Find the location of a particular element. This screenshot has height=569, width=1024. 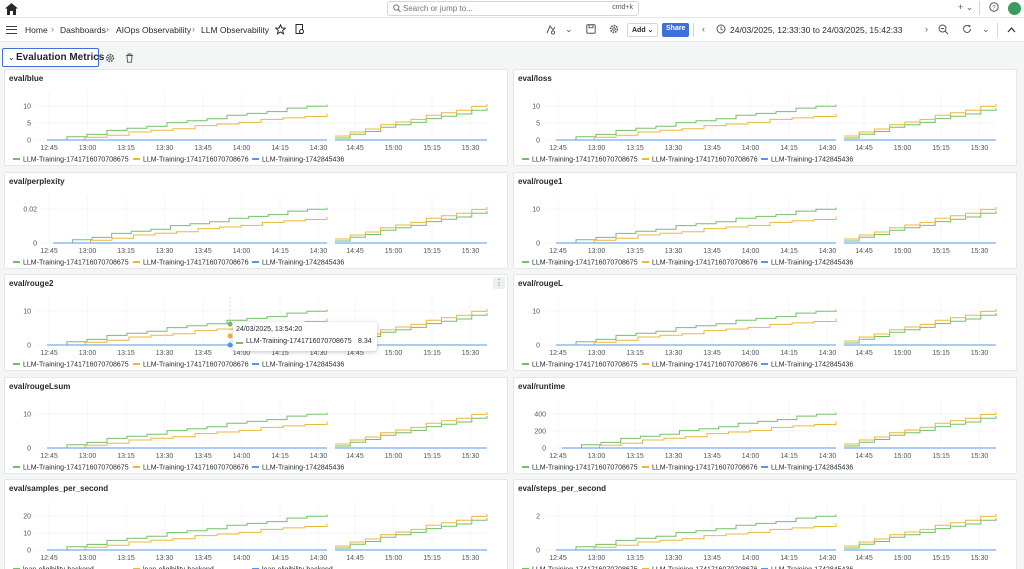

collapse-chevron-up-icon is located at coordinates (1011, 30).